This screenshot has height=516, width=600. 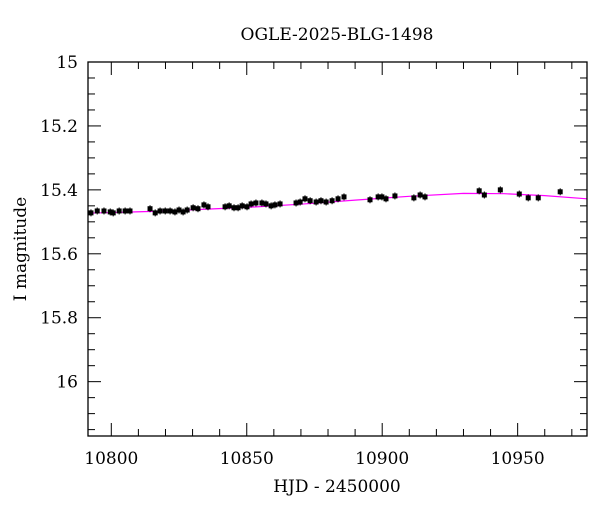 I want to click on x-tick-label: 10900, so click(x=382, y=459).